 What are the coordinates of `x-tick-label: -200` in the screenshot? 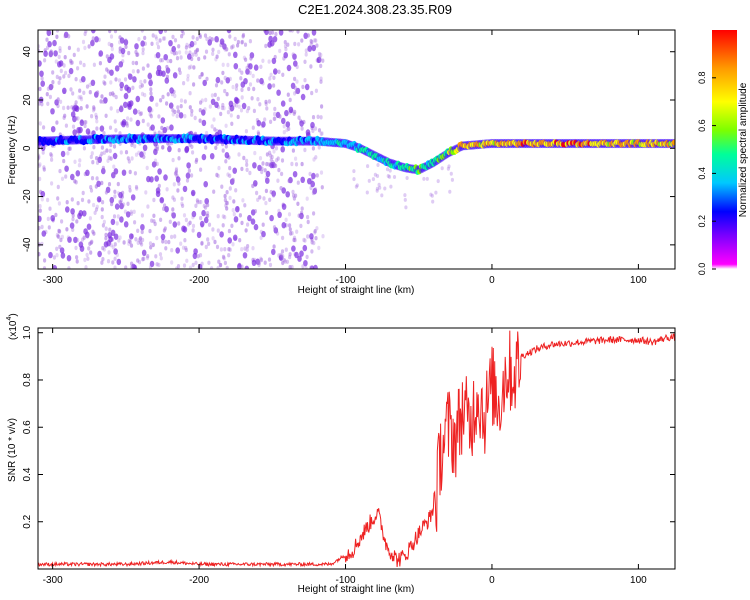 It's located at (199, 580).